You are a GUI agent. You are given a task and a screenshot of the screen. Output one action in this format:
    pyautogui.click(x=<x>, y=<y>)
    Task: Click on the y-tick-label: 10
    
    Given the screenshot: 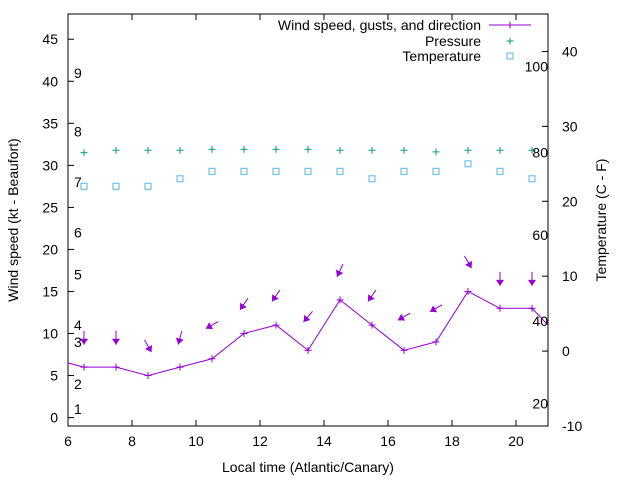 What is the action you would take?
    pyautogui.click(x=50, y=334)
    